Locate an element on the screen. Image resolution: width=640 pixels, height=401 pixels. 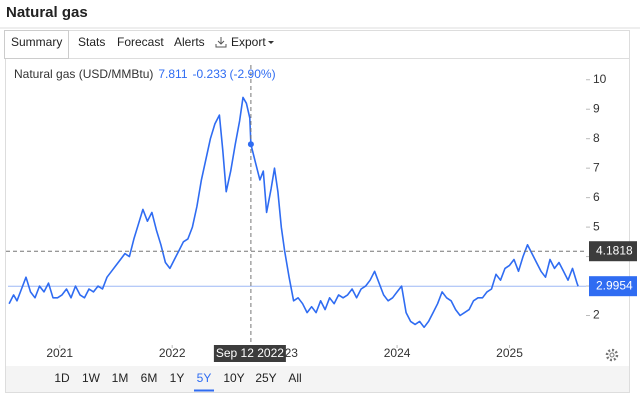
crosshair-y-box is located at coordinates (613, 251).